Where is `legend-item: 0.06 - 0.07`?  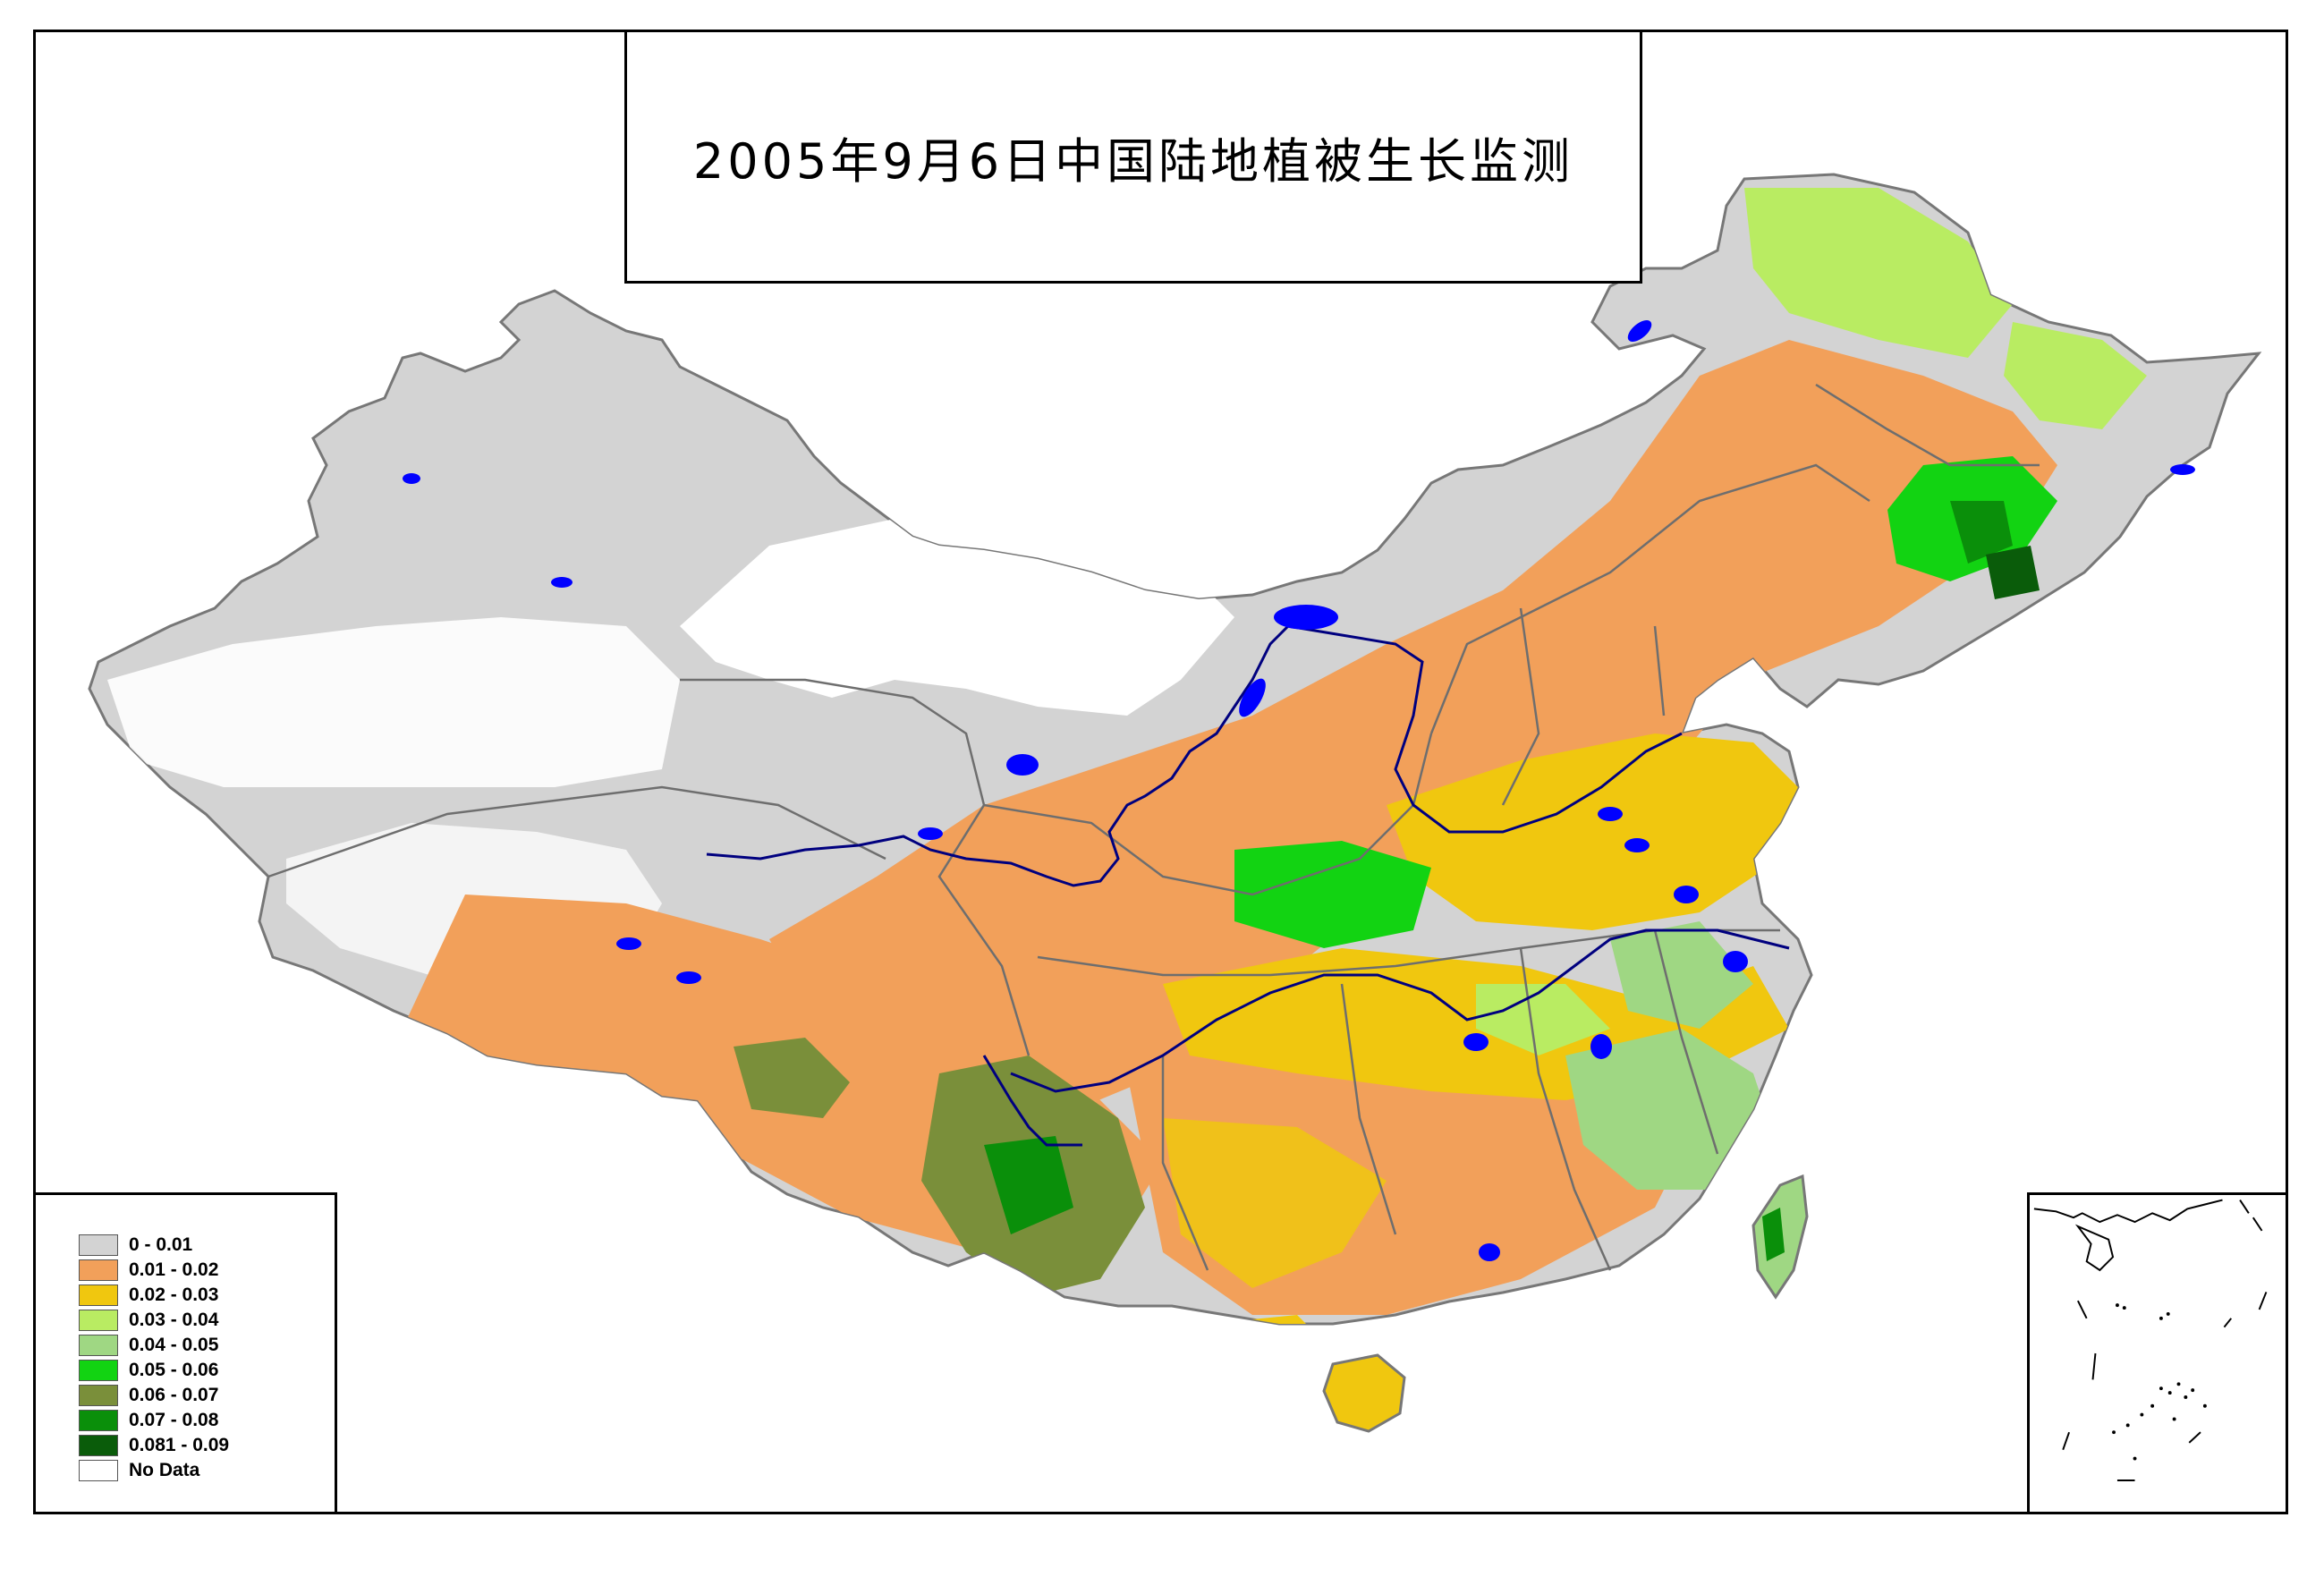
legend-item: 0.06 - 0.07 is located at coordinates (207, 1395).